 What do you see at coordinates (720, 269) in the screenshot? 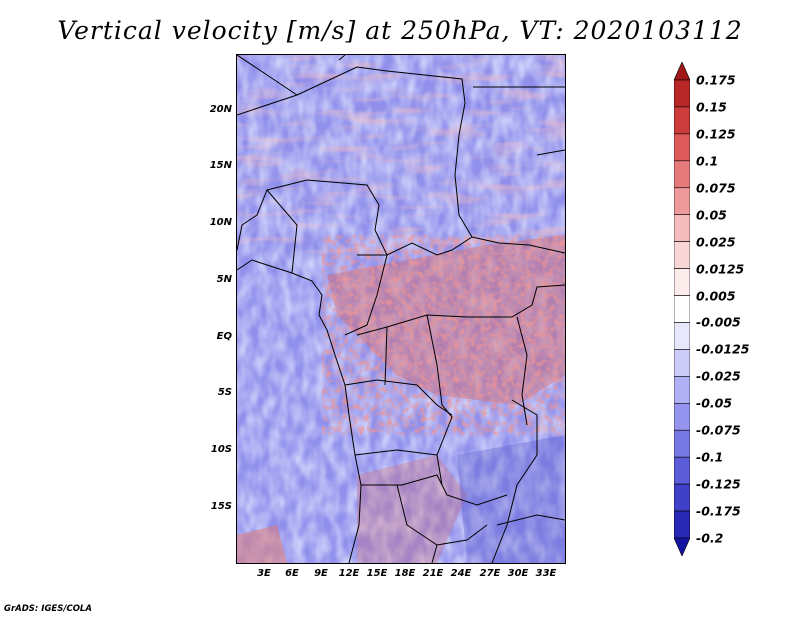
I see `colorbar-label: 0.0125` at bounding box center [720, 269].